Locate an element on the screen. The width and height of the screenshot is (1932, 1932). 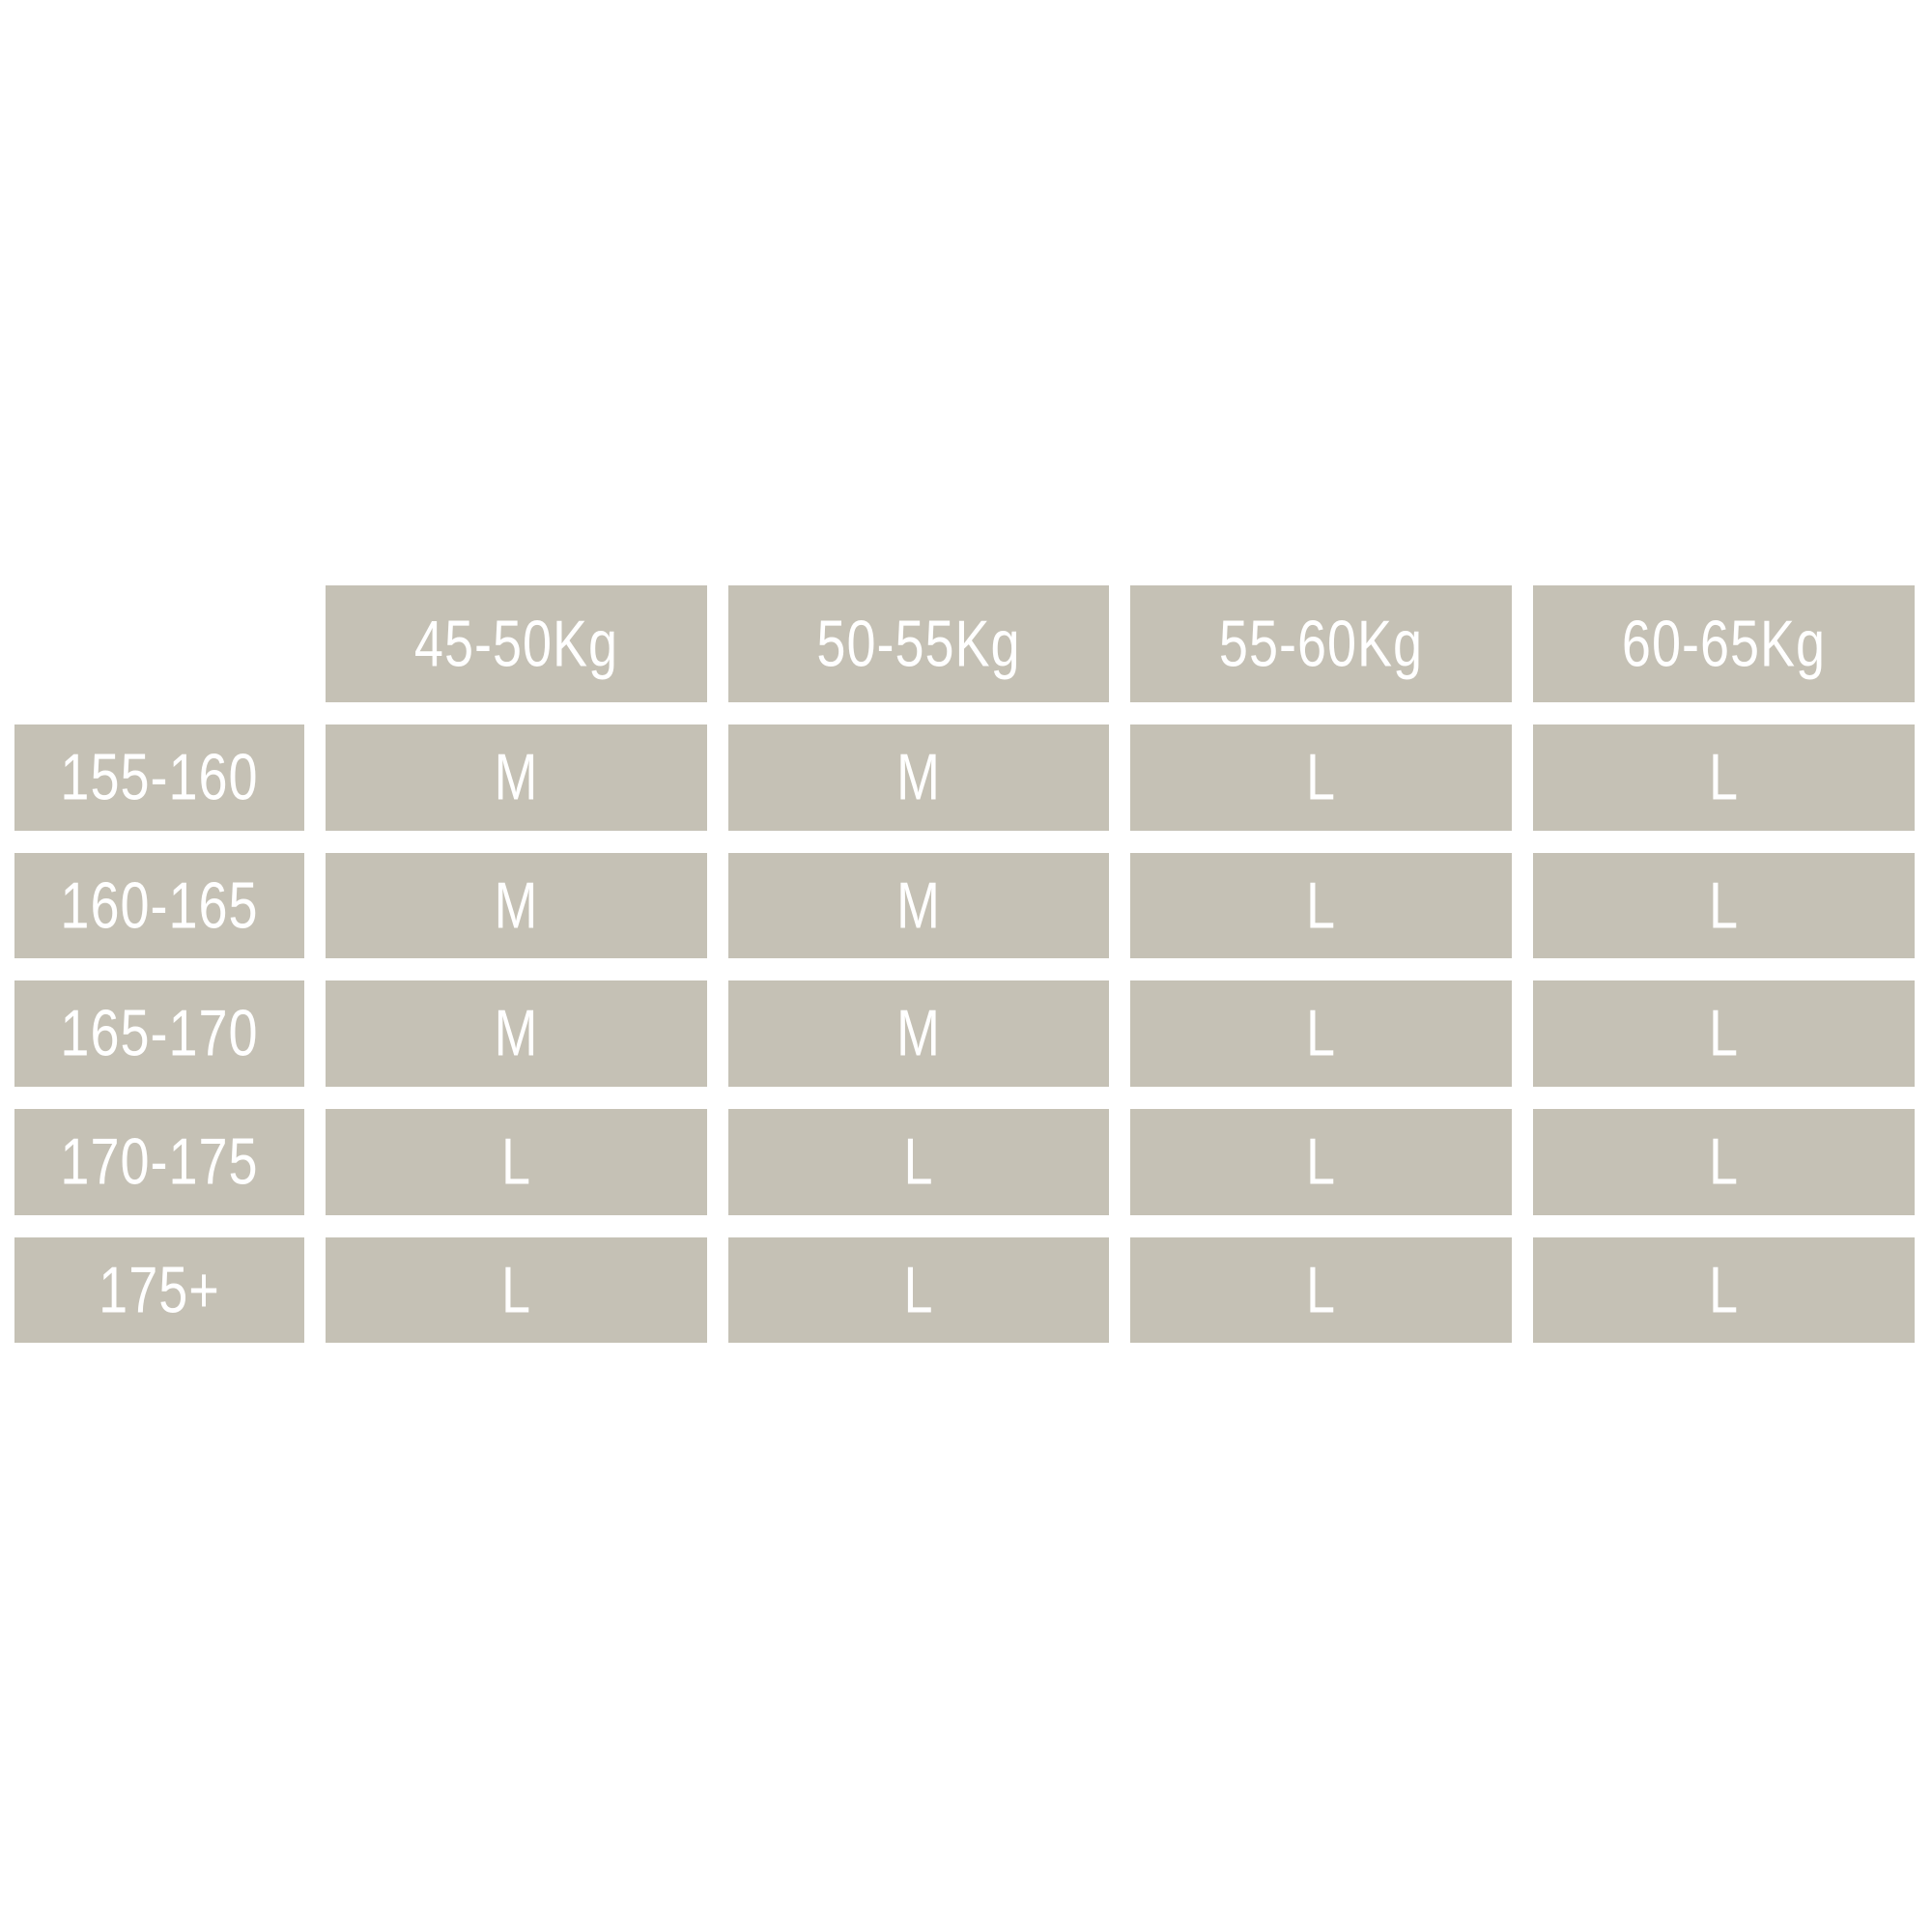
column-header-weight: 45-50Kg is located at coordinates (516, 643).